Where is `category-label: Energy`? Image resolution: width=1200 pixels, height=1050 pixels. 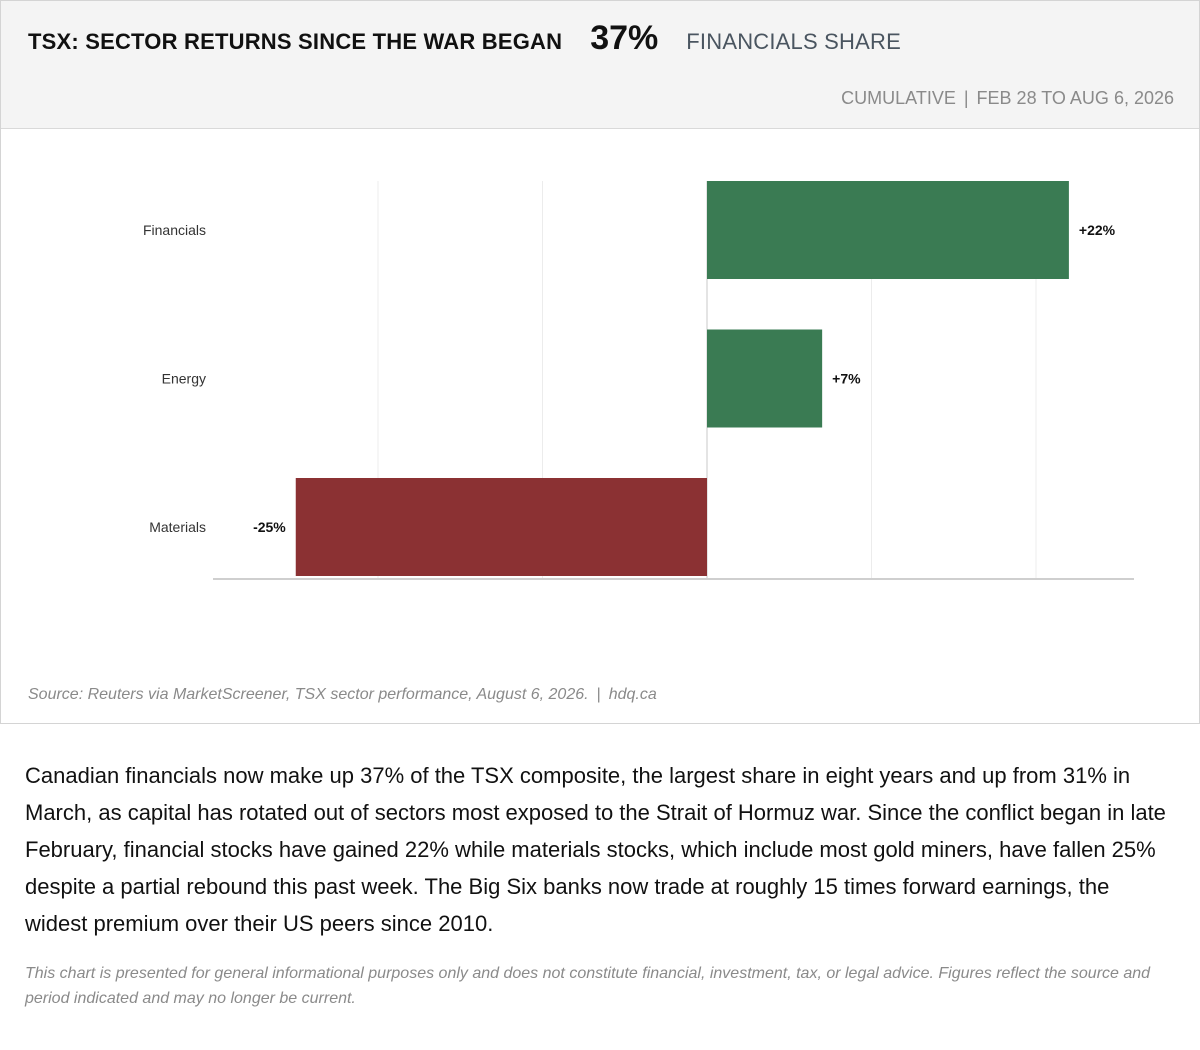 category-label: Energy is located at coordinates (184, 379).